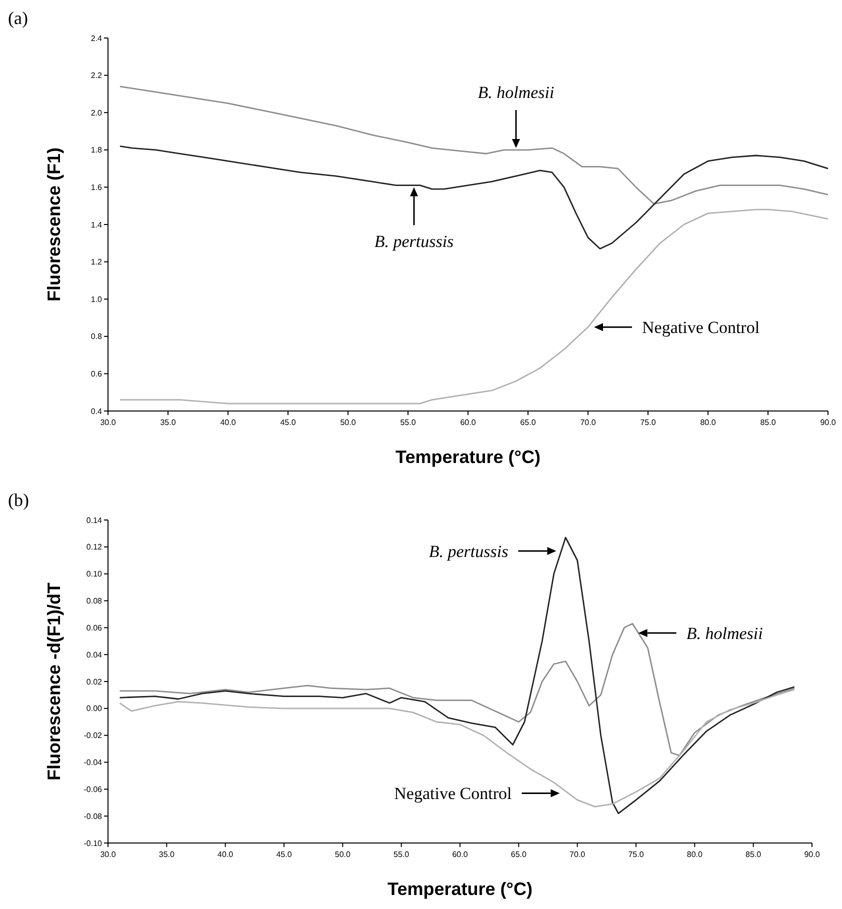  What do you see at coordinates (93, 843) in the screenshot?
I see `y-tick-label: -0.10` at bounding box center [93, 843].